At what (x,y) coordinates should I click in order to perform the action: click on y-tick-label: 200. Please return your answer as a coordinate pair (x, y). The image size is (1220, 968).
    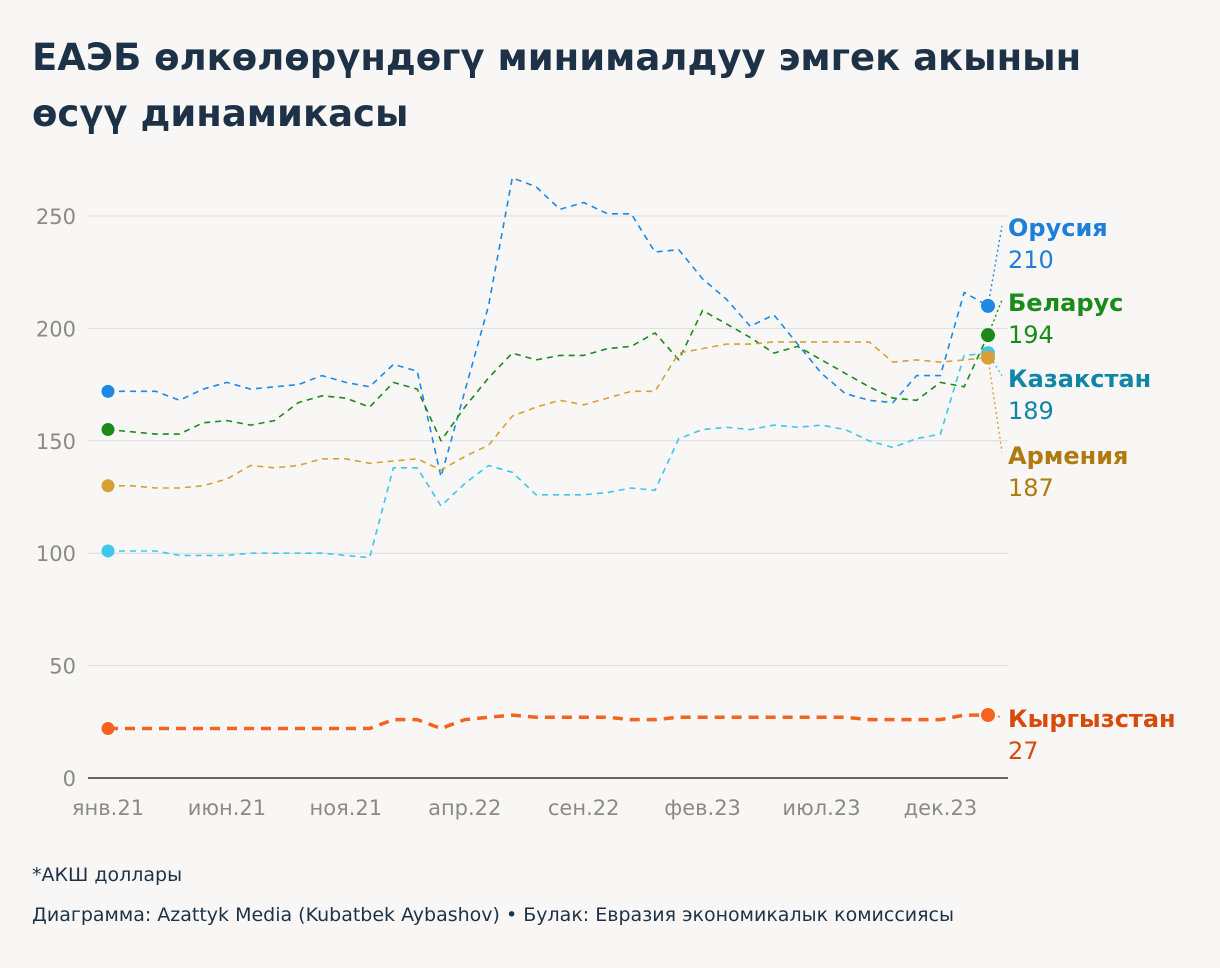
    Looking at the image, I should click on (56, 329).